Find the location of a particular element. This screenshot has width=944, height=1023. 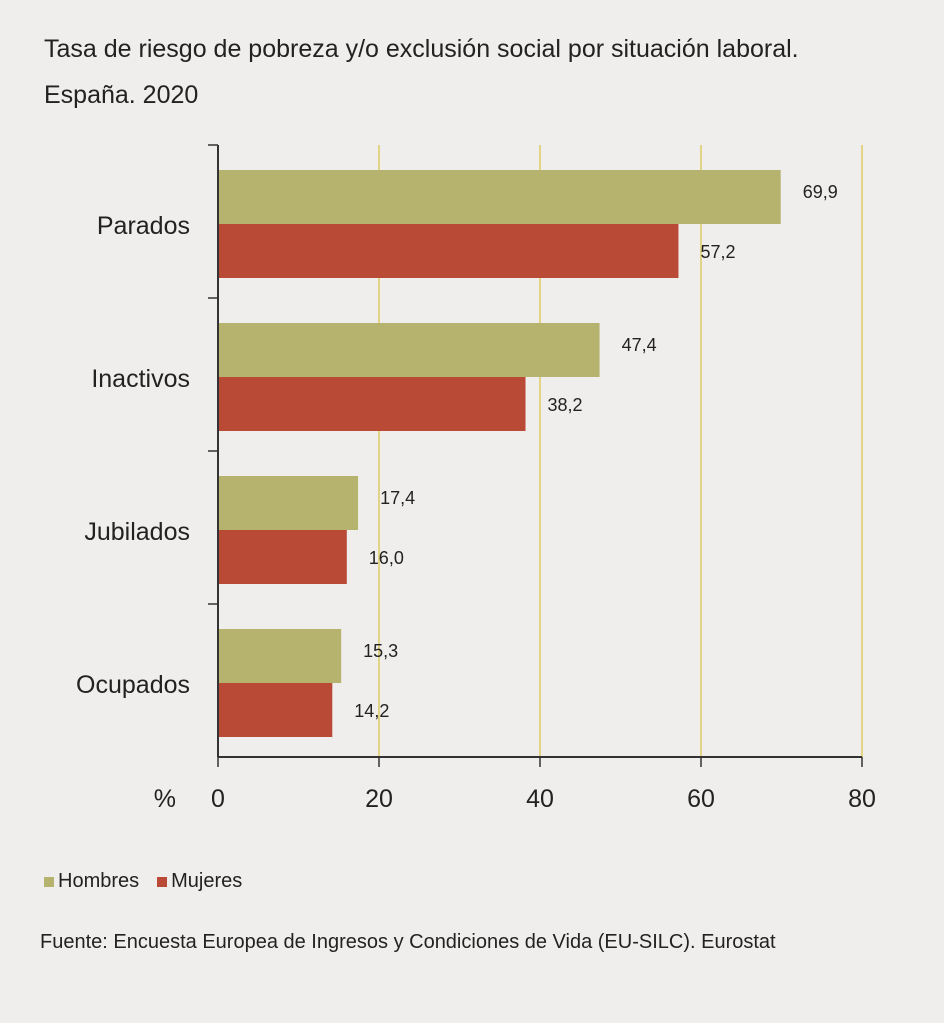

x-tick-label: 40 is located at coordinates (540, 799).